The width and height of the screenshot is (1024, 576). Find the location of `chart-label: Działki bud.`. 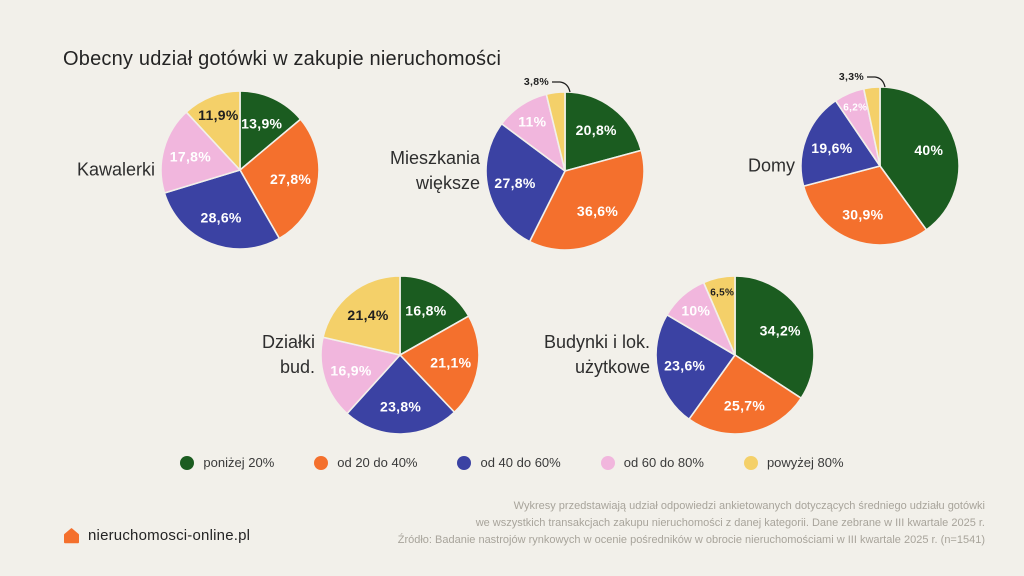

chart-label: Działki bud. is located at coordinates (215, 355).